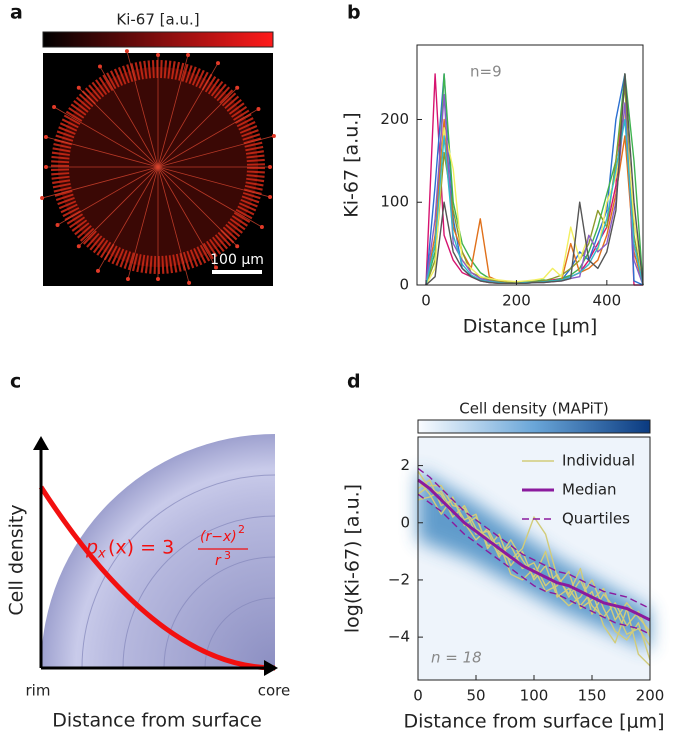 The height and width of the screenshot is (736, 685). What do you see at coordinates (596, 519) in the screenshot?
I see `legend-label: Quartiles` at bounding box center [596, 519].